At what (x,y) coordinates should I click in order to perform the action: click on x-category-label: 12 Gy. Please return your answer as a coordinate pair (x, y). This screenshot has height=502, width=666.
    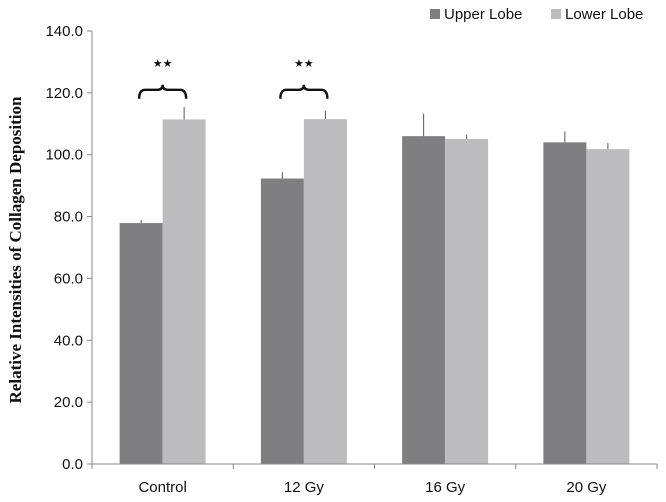
    Looking at the image, I should click on (304, 487).